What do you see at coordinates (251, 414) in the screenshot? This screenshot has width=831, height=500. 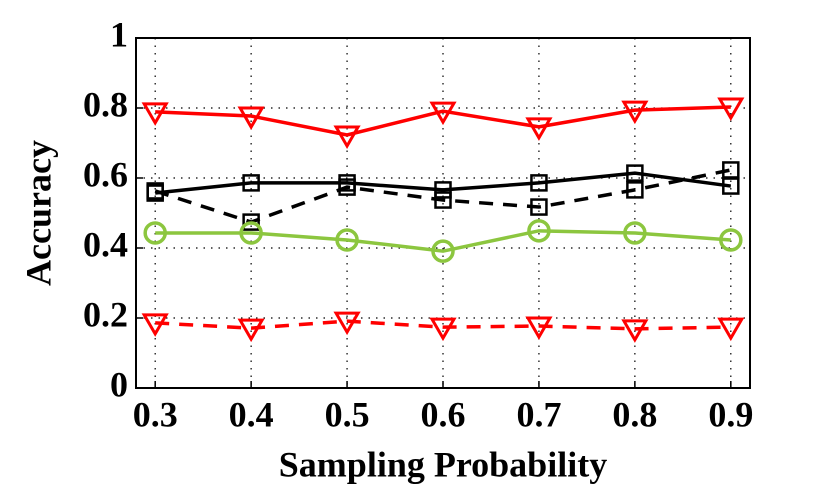 I see `x-tick-label: 0.4` at bounding box center [251, 414].